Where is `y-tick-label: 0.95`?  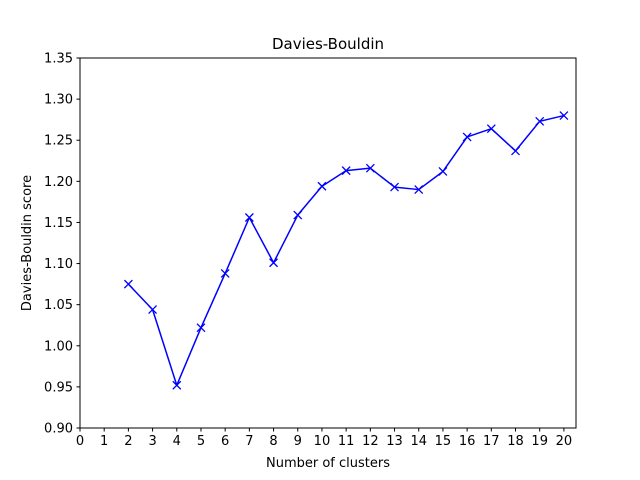 y-tick-label: 0.95 is located at coordinates (58, 387).